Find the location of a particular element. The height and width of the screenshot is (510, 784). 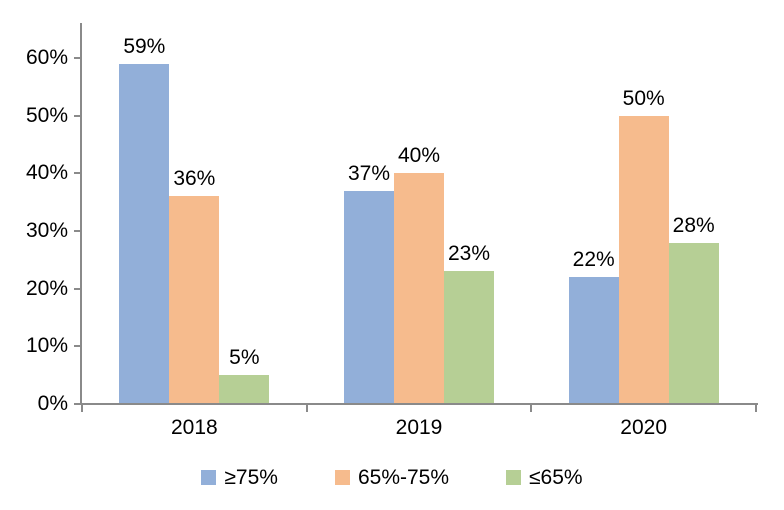

legend-label-le65: ≤65% is located at coordinates (556, 477).